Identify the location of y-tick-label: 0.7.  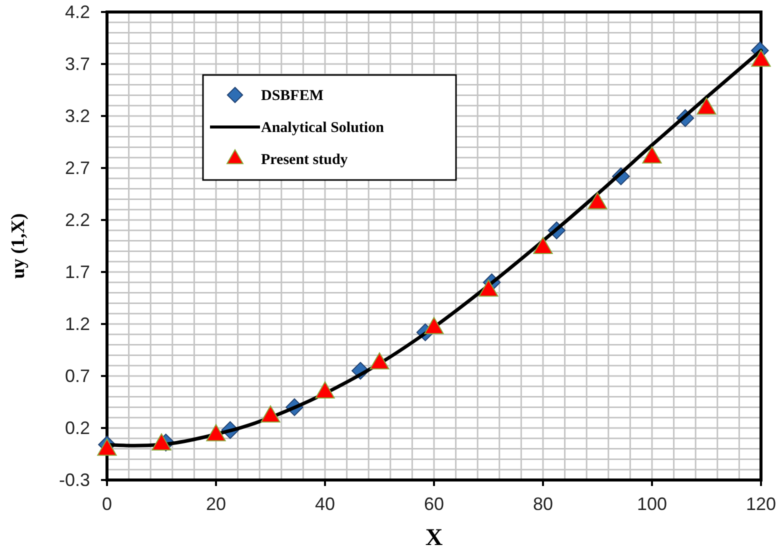
(77, 376).